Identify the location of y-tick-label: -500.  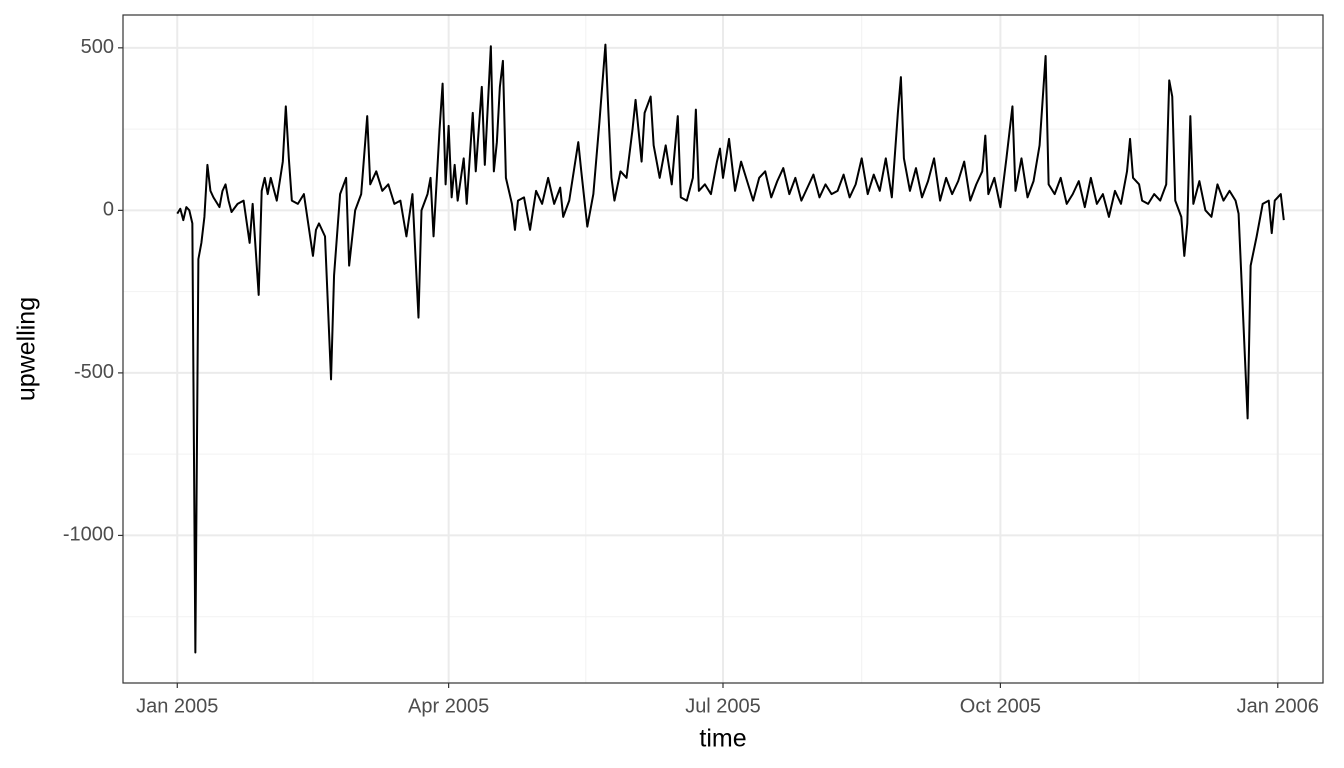
(94, 372).